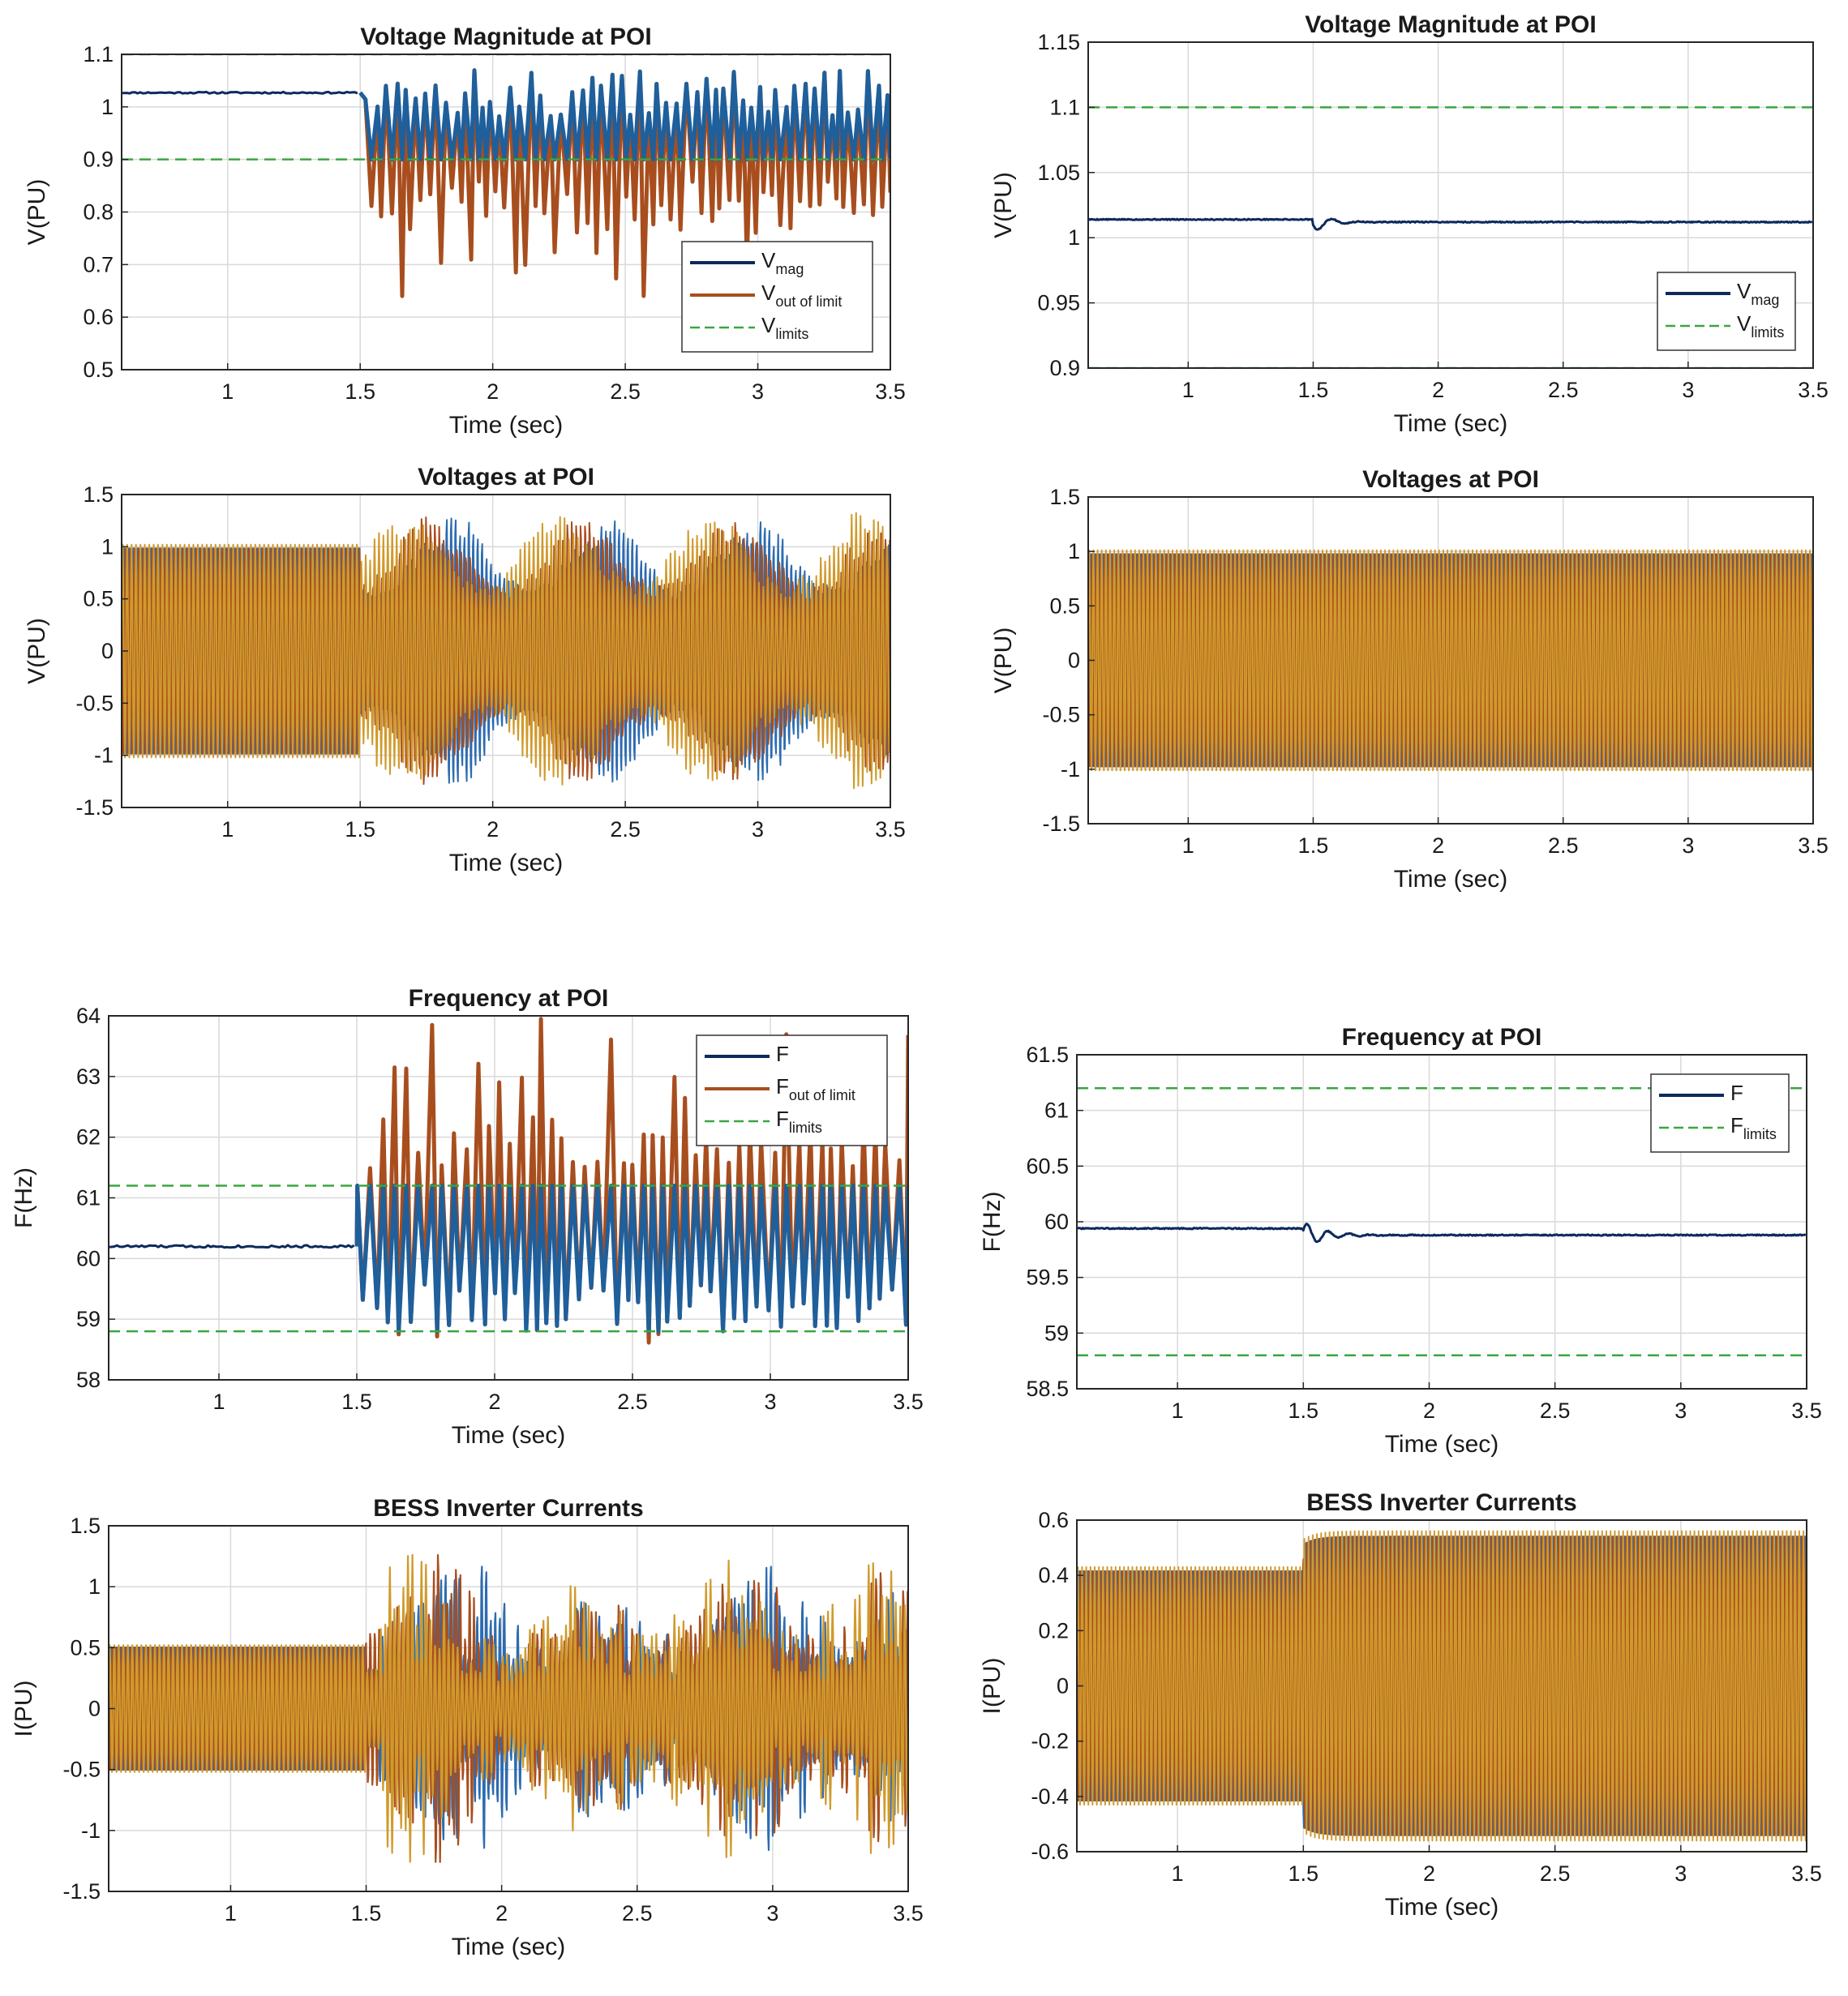 The width and height of the screenshot is (1848, 1996). I want to click on legend-label: Vmag, so click(782, 262).